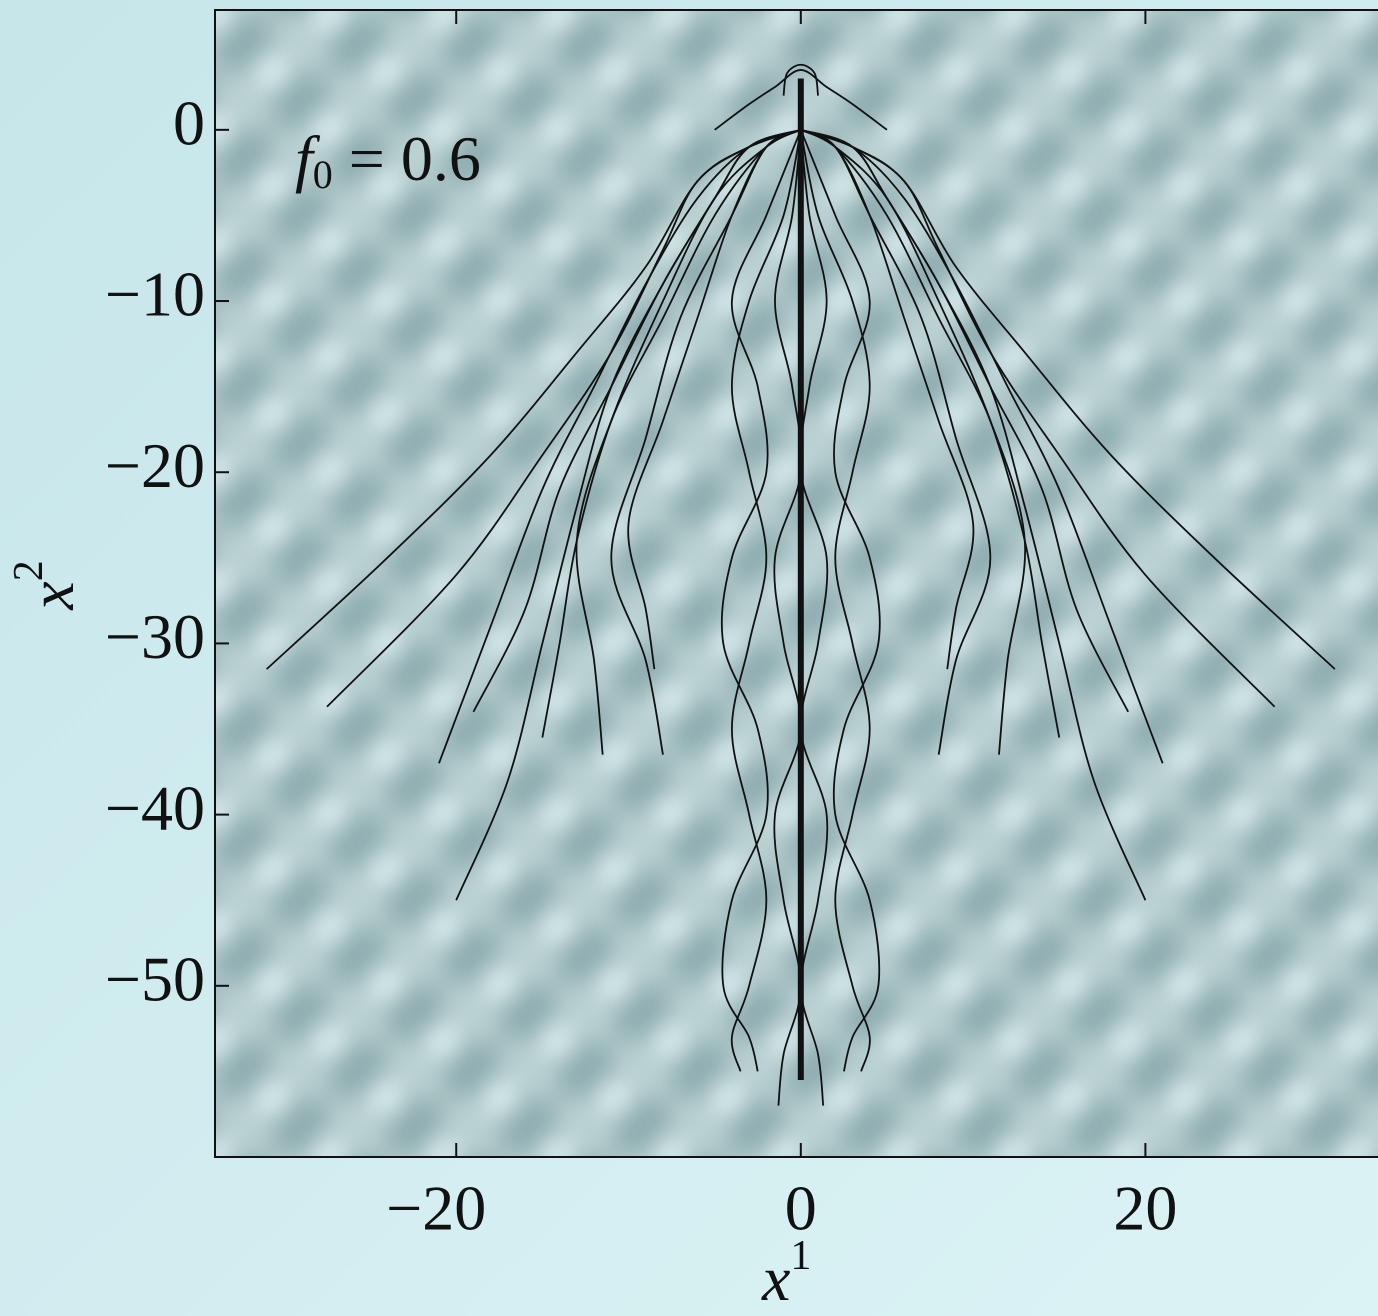  What do you see at coordinates (323, 174) in the screenshot?
I see `annotation-sub: 0` at bounding box center [323, 174].